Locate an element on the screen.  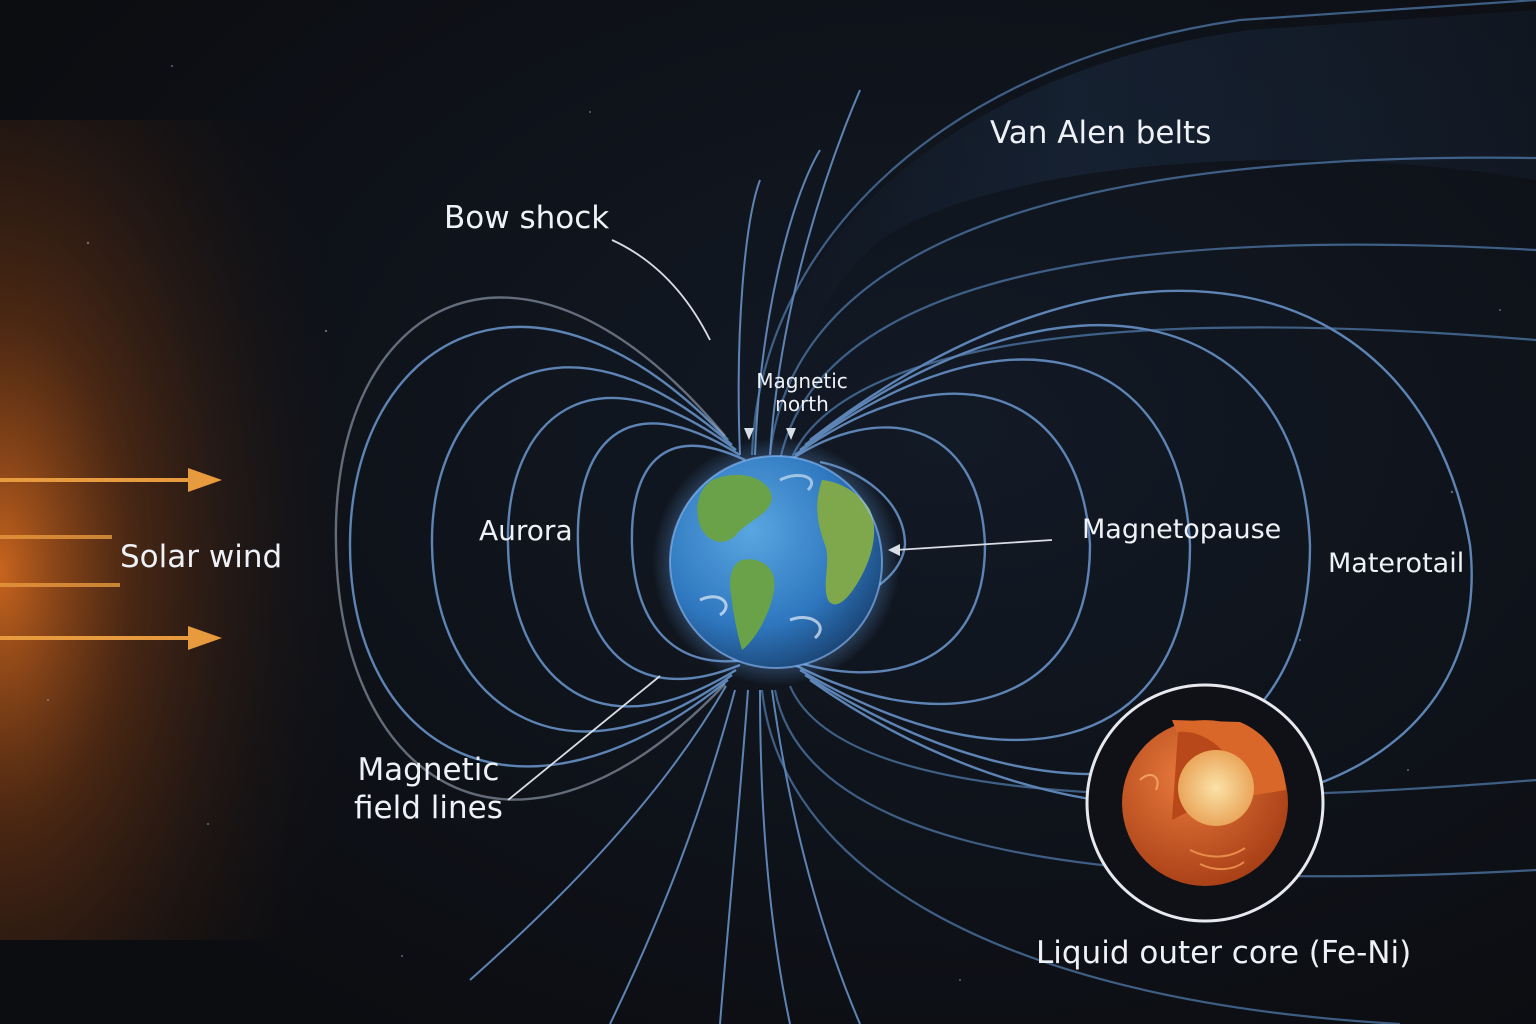
magnetic-north-label: Magnetic north is located at coordinates (802, 393).